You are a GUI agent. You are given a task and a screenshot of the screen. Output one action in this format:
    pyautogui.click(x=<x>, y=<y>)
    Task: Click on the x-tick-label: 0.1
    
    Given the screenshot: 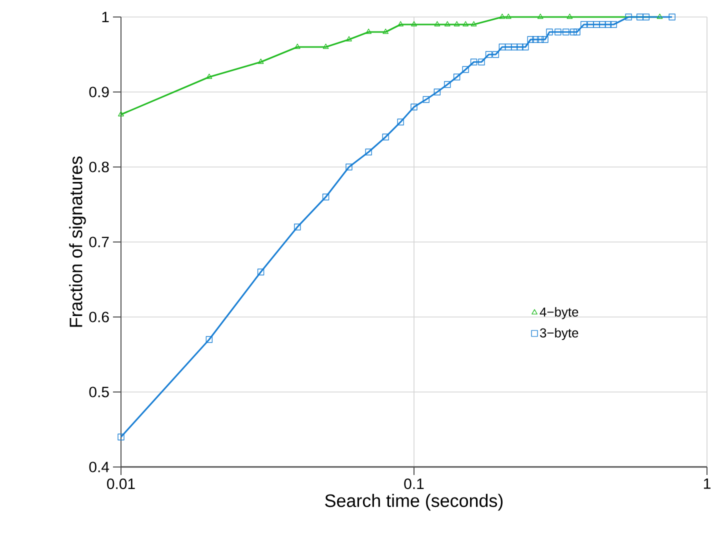 What is the action you would take?
    pyautogui.click(x=414, y=484)
    